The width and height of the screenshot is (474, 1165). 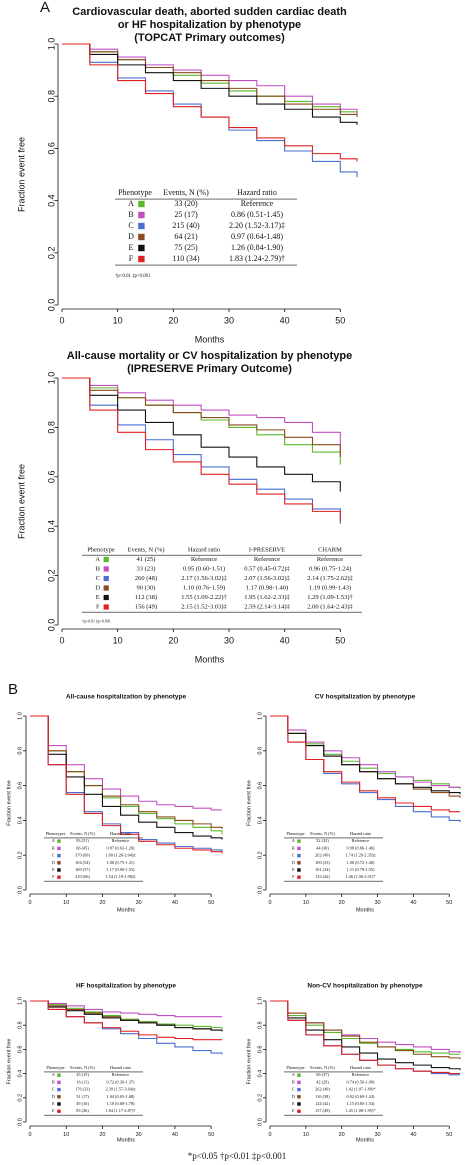 What do you see at coordinates (322, 840) in the screenshot?
I see `table-cell: 52 (32)` at bounding box center [322, 840].